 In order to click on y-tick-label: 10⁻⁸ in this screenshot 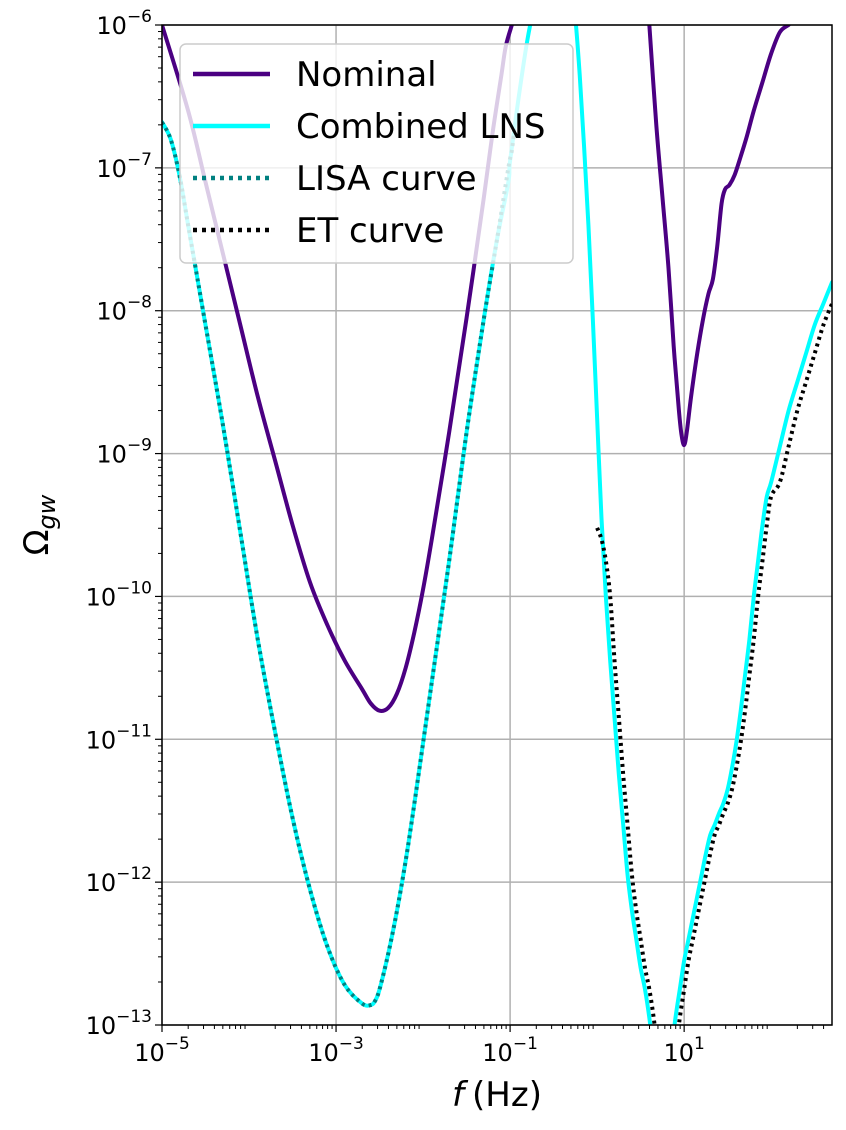, I will do `click(124, 309)`.